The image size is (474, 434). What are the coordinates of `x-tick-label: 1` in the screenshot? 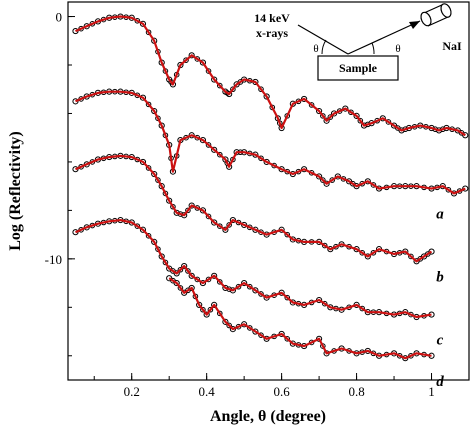 It's located at (431, 391).